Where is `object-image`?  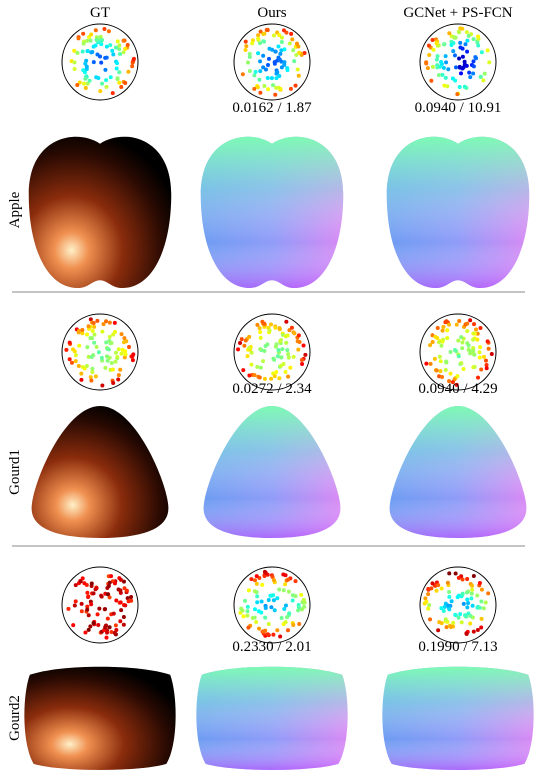 object-image is located at coordinates (272, 718).